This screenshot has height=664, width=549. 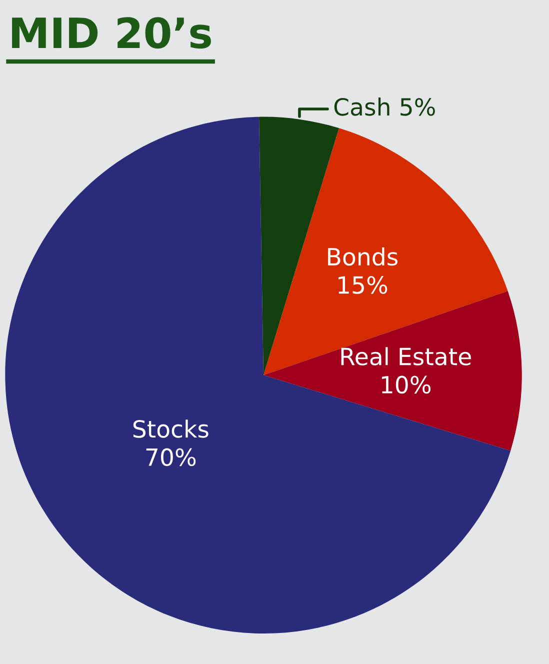 What do you see at coordinates (171, 457) in the screenshot?
I see `data-label: 70%` at bounding box center [171, 457].